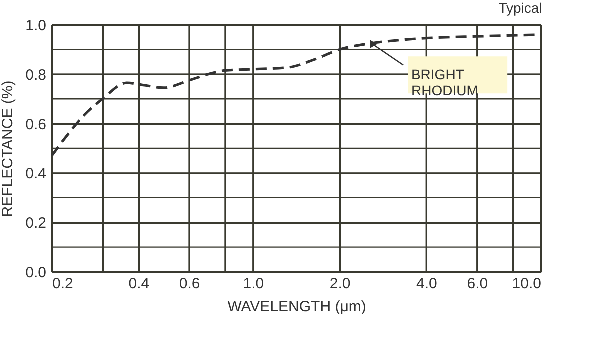 The height and width of the screenshot is (348, 600). What do you see at coordinates (477, 284) in the screenshot?
I see `x-tick-label: 6.0` at bounding box center [477, 284].